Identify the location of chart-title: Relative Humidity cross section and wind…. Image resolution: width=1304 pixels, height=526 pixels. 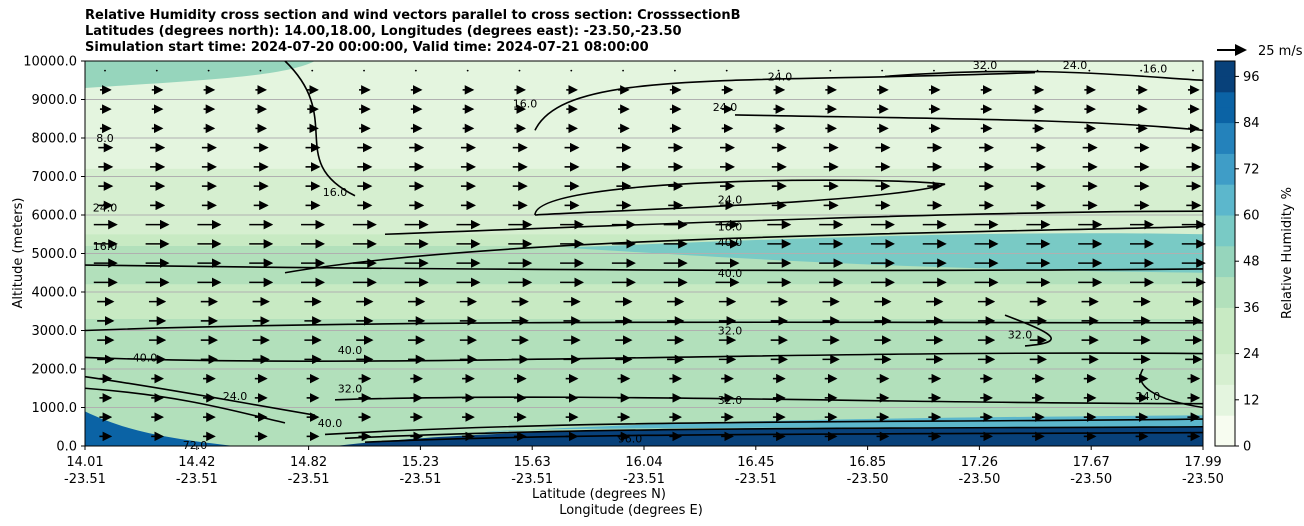
(413, 32).